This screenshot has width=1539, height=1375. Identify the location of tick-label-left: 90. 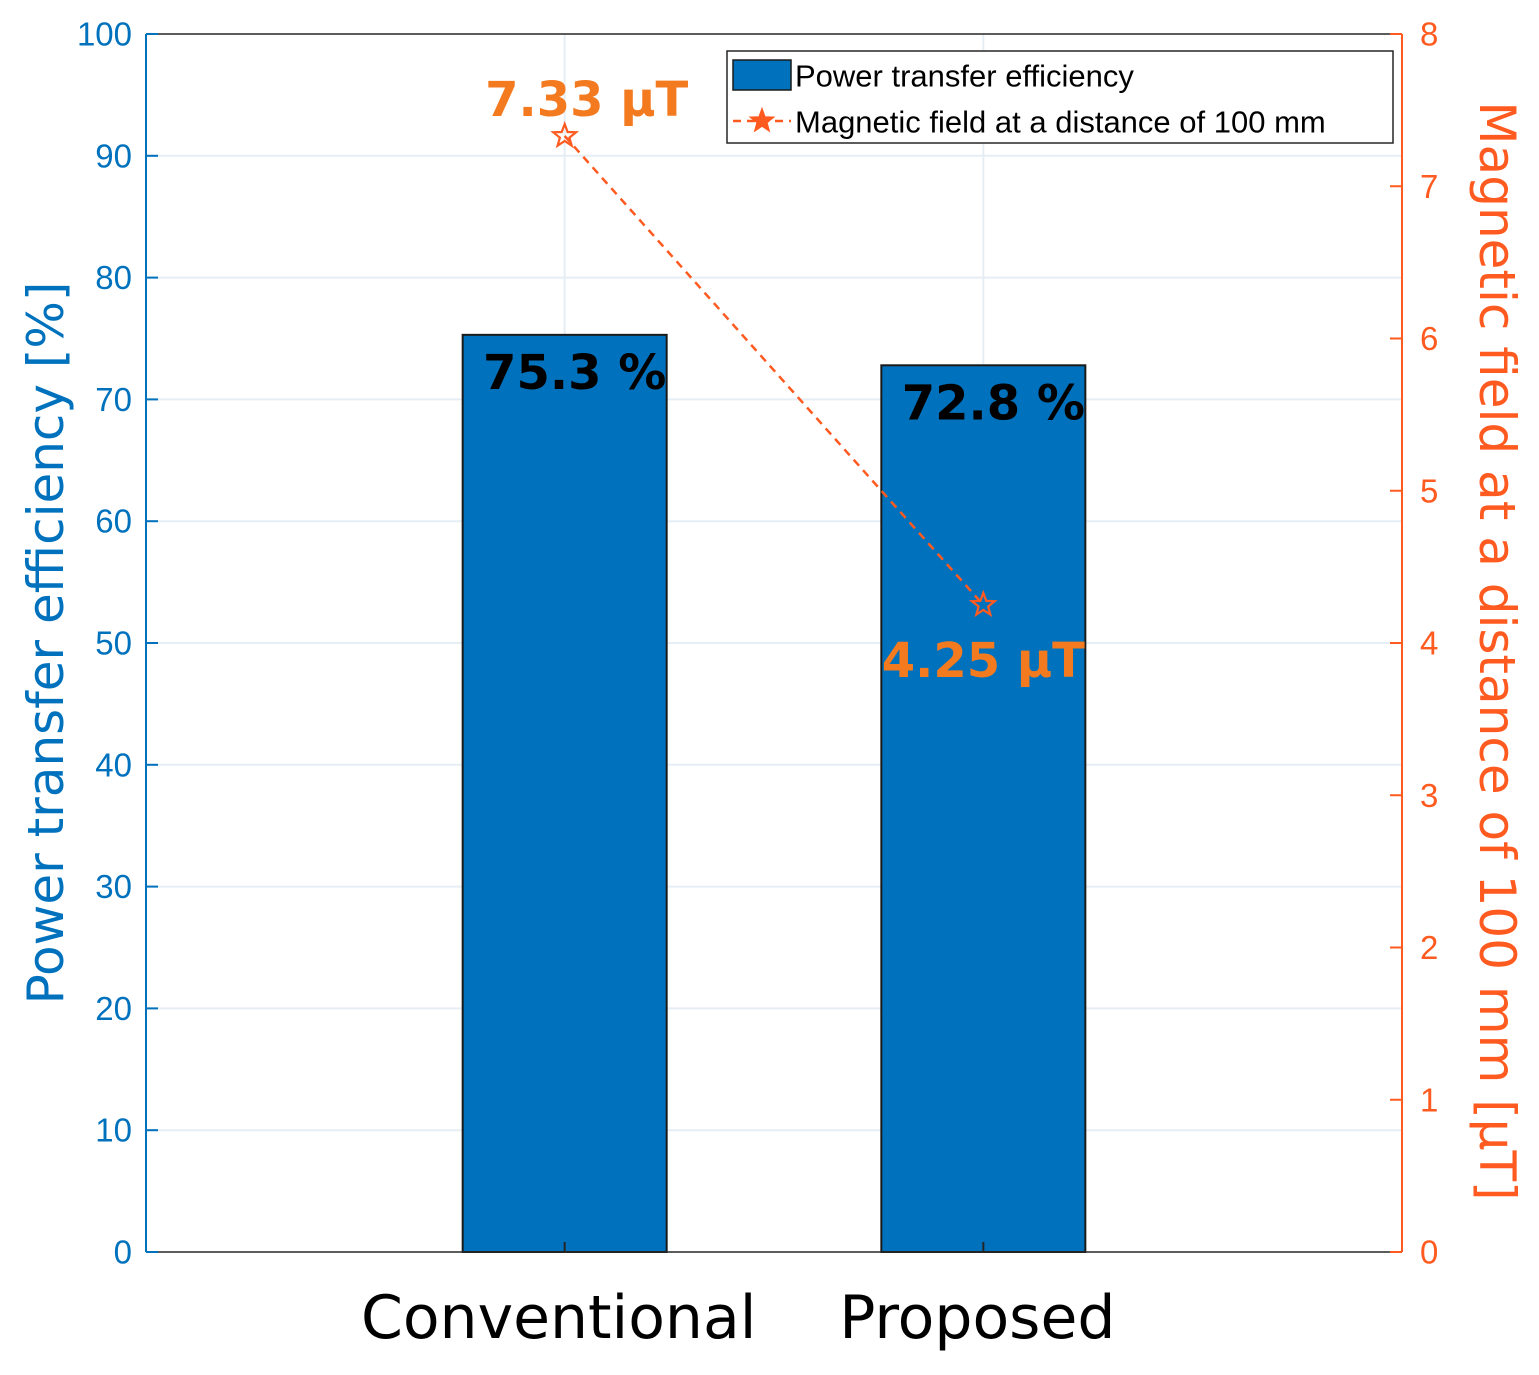
(113, 155).